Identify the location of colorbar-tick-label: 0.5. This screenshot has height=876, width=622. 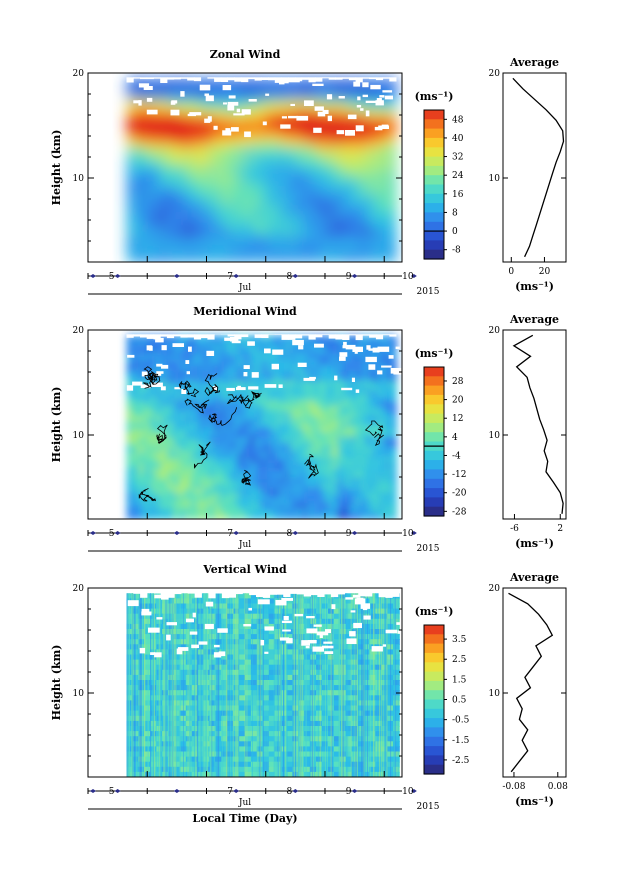
(459, 701).